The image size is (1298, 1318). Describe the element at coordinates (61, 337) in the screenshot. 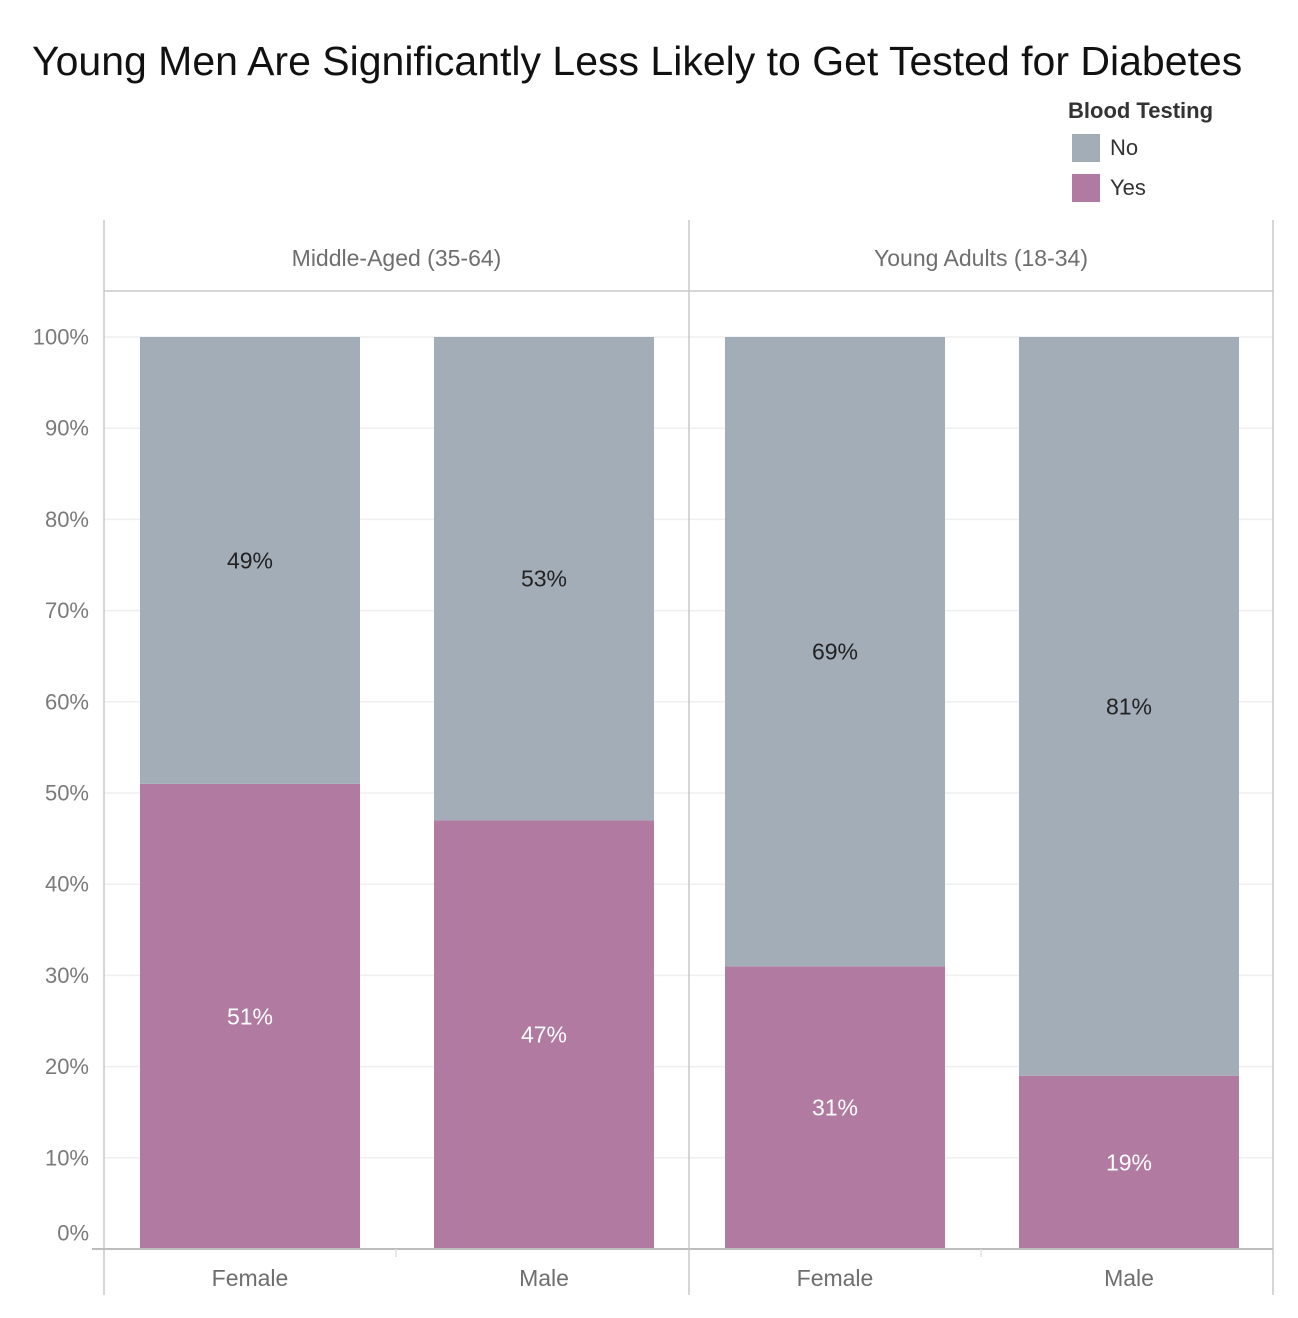

I see `y-tick-label: 100%` at that location.